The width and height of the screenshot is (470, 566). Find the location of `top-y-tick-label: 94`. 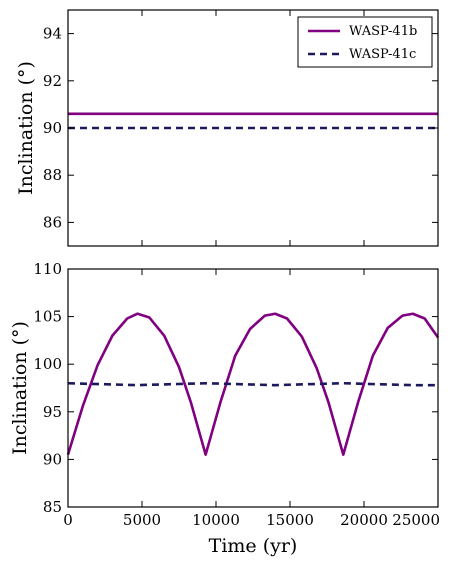

top-y-tick-label: 94 is located at coordinates (52, 34).